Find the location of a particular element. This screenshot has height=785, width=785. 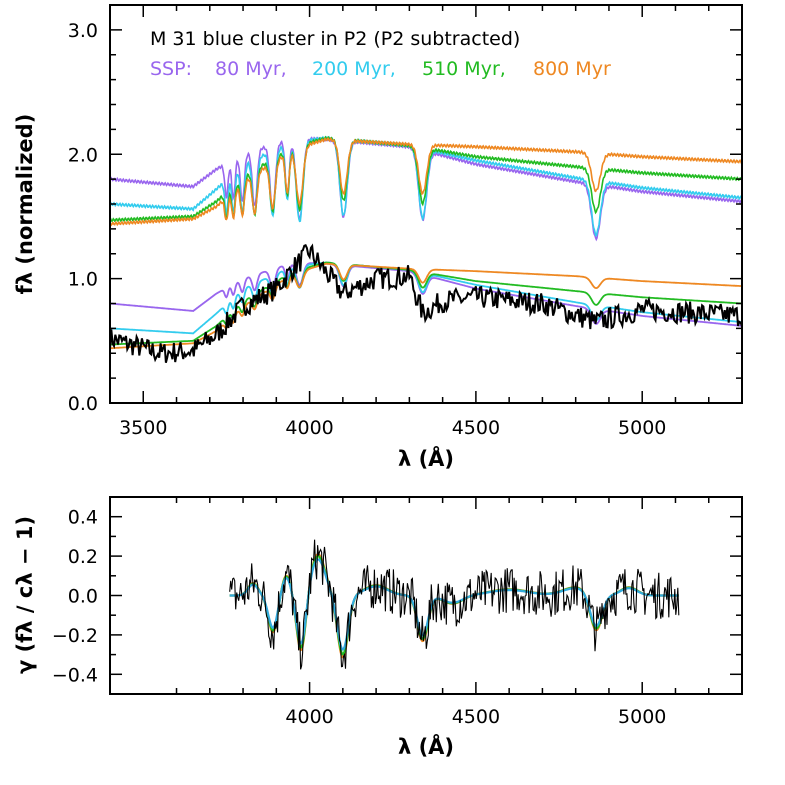

y-tick-label: 0.4 is located at coordinates (83, 518).